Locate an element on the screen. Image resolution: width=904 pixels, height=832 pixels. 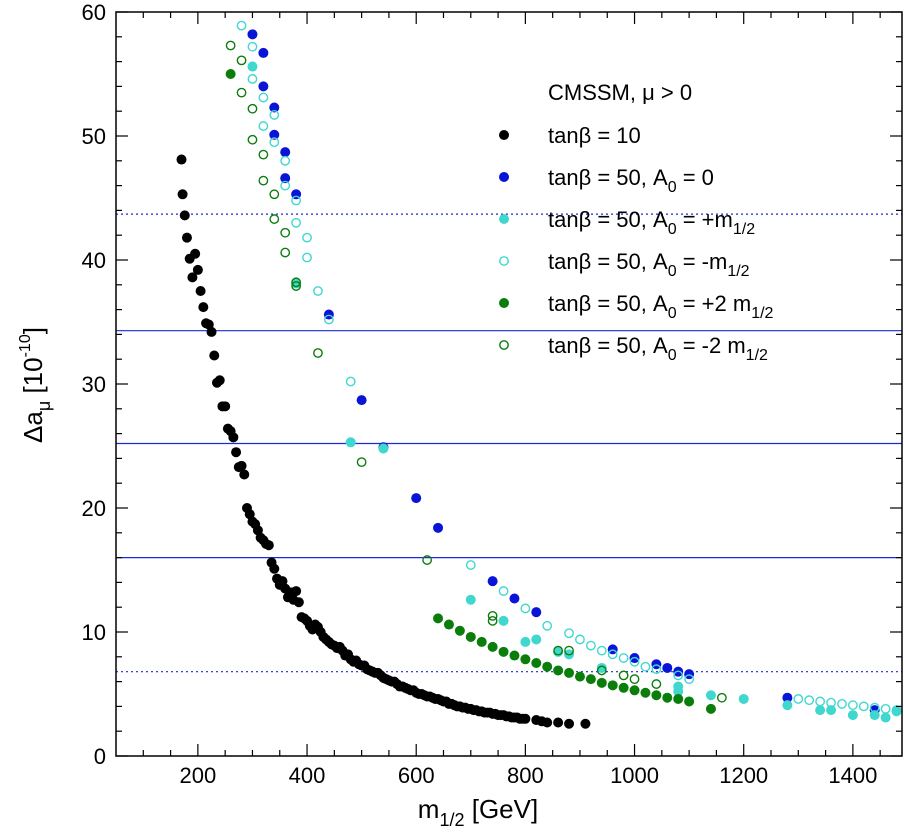
y-axis-title: Δaμ [10-10] is located at coordinates (35, 385).